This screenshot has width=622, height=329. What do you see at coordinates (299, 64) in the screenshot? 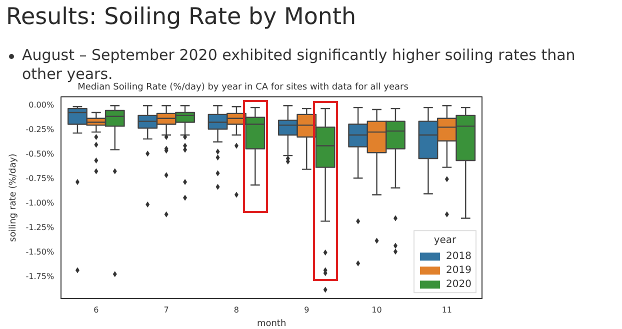
I see `text: August – September 2020 exhibited significantly higher soiling rates than other years.` at bounding box center [299, 64].